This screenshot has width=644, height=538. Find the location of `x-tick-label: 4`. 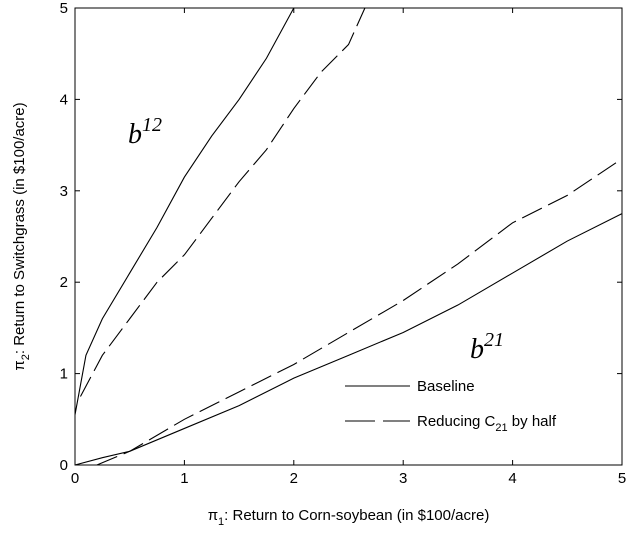

x-tick-label: 4 is located at coordinates (512, 478).